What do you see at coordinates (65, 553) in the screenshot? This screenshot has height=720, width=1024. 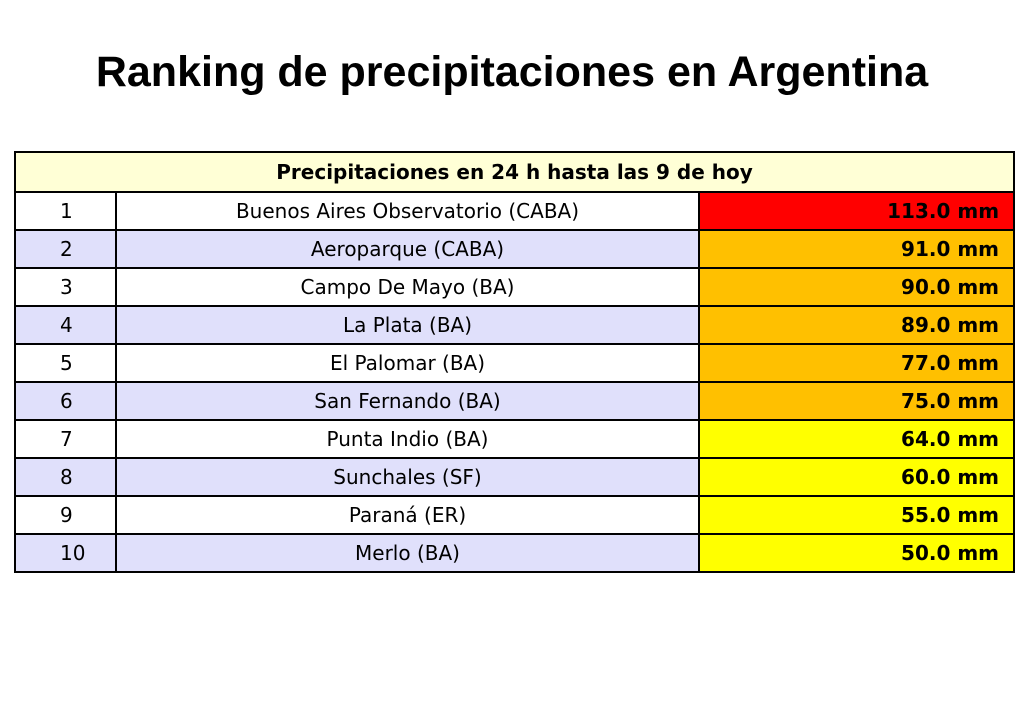 I see `rank-cell: 10` at bounding box center [65, 553].